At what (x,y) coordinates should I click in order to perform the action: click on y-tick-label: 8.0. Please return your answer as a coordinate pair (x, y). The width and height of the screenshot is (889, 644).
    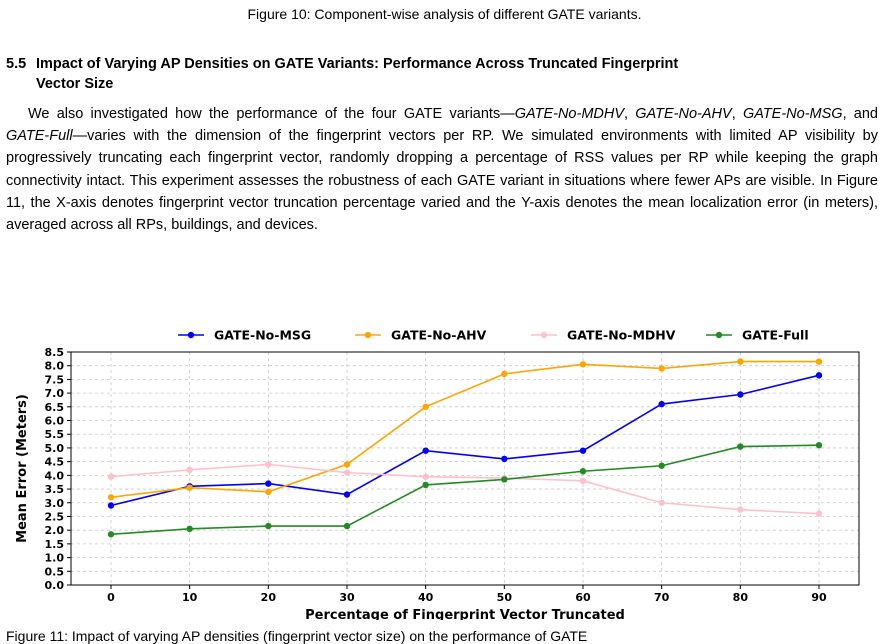
    Looking at the image, I should click on (55, 366).